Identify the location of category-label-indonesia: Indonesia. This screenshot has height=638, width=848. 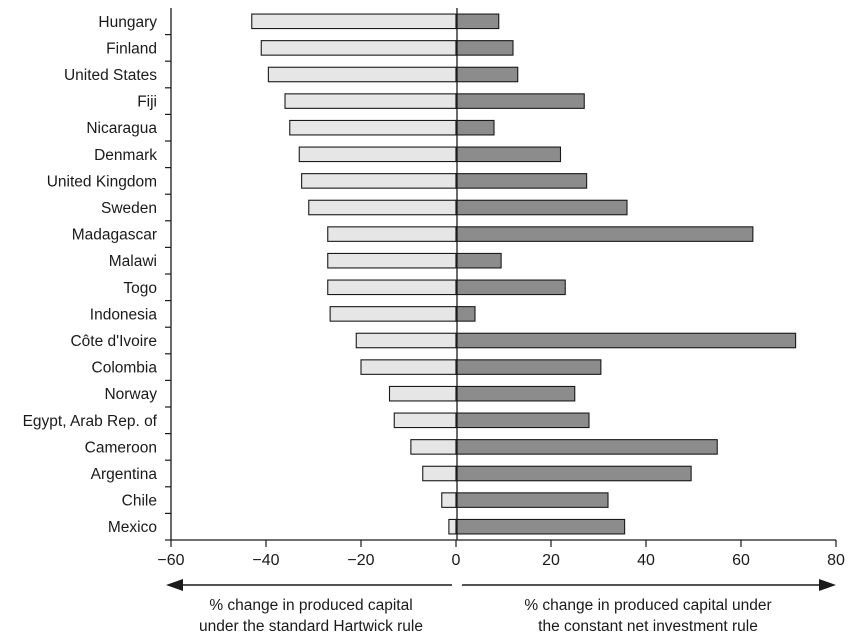
(124, 314).